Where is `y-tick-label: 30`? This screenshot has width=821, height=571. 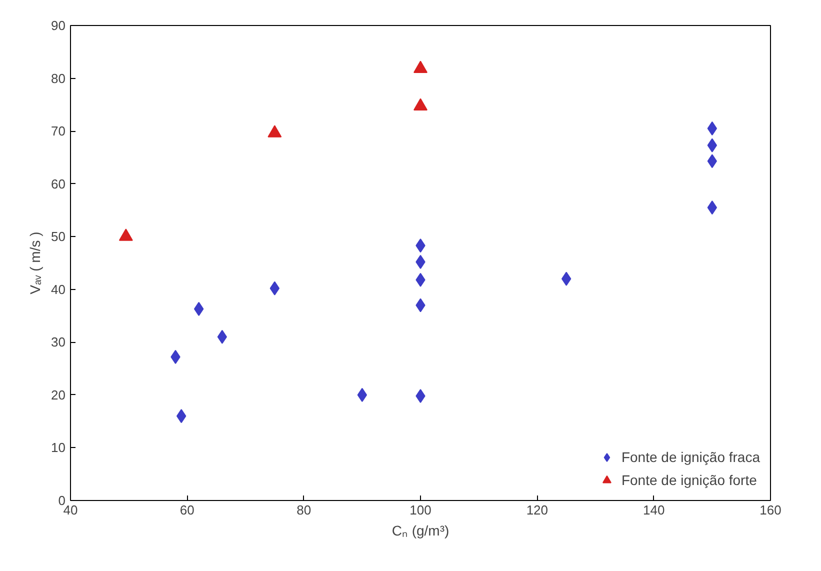 y-tick-label: 30 is located at coordinates (58, 342).